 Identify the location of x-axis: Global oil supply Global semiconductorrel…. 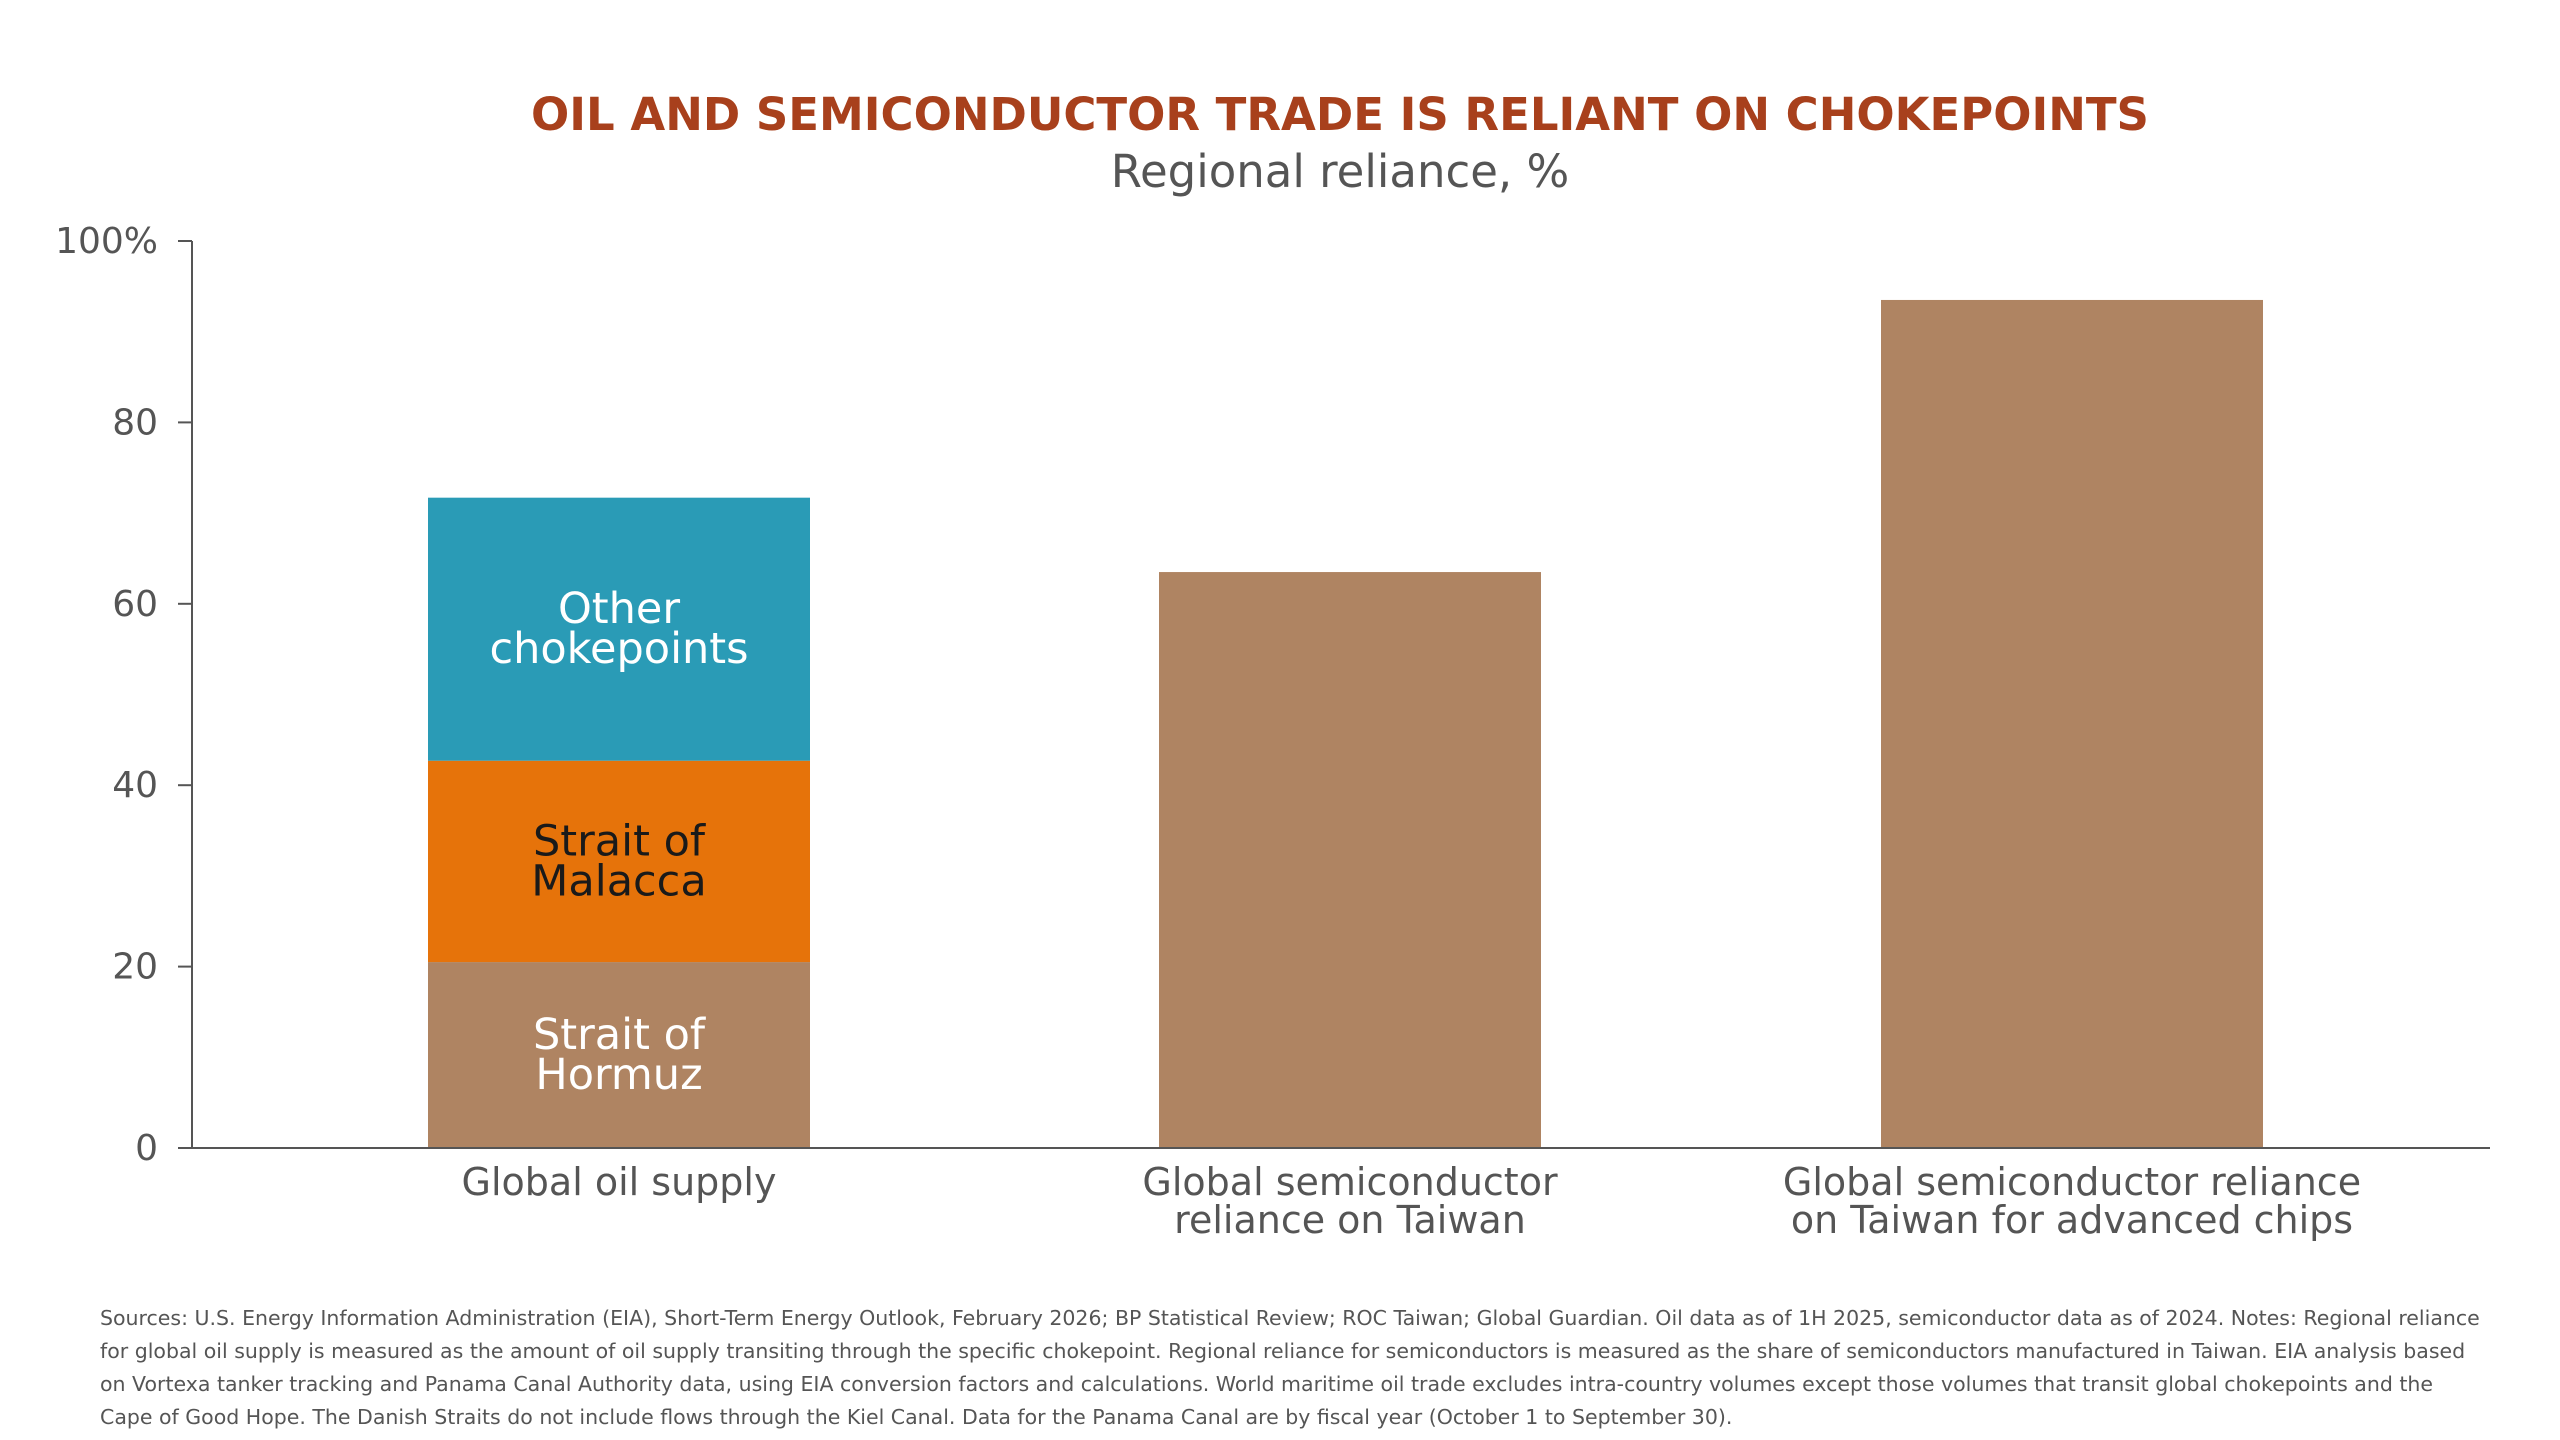
(1341, 1194).